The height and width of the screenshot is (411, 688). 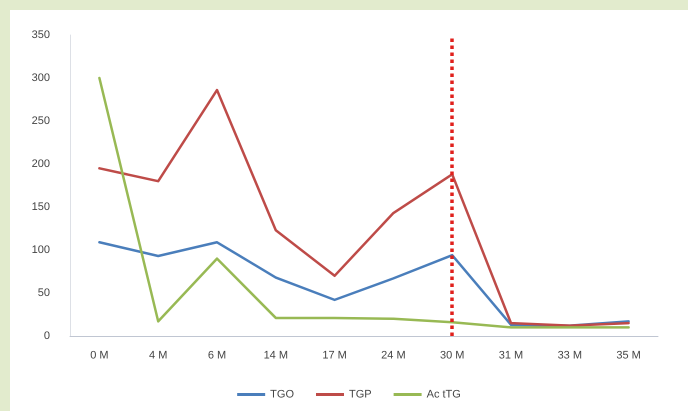 What do you see at coordinates (452, 356) in the screenshot?
I see `x-tick-label: 30 M` at bounding box center [452, 356].